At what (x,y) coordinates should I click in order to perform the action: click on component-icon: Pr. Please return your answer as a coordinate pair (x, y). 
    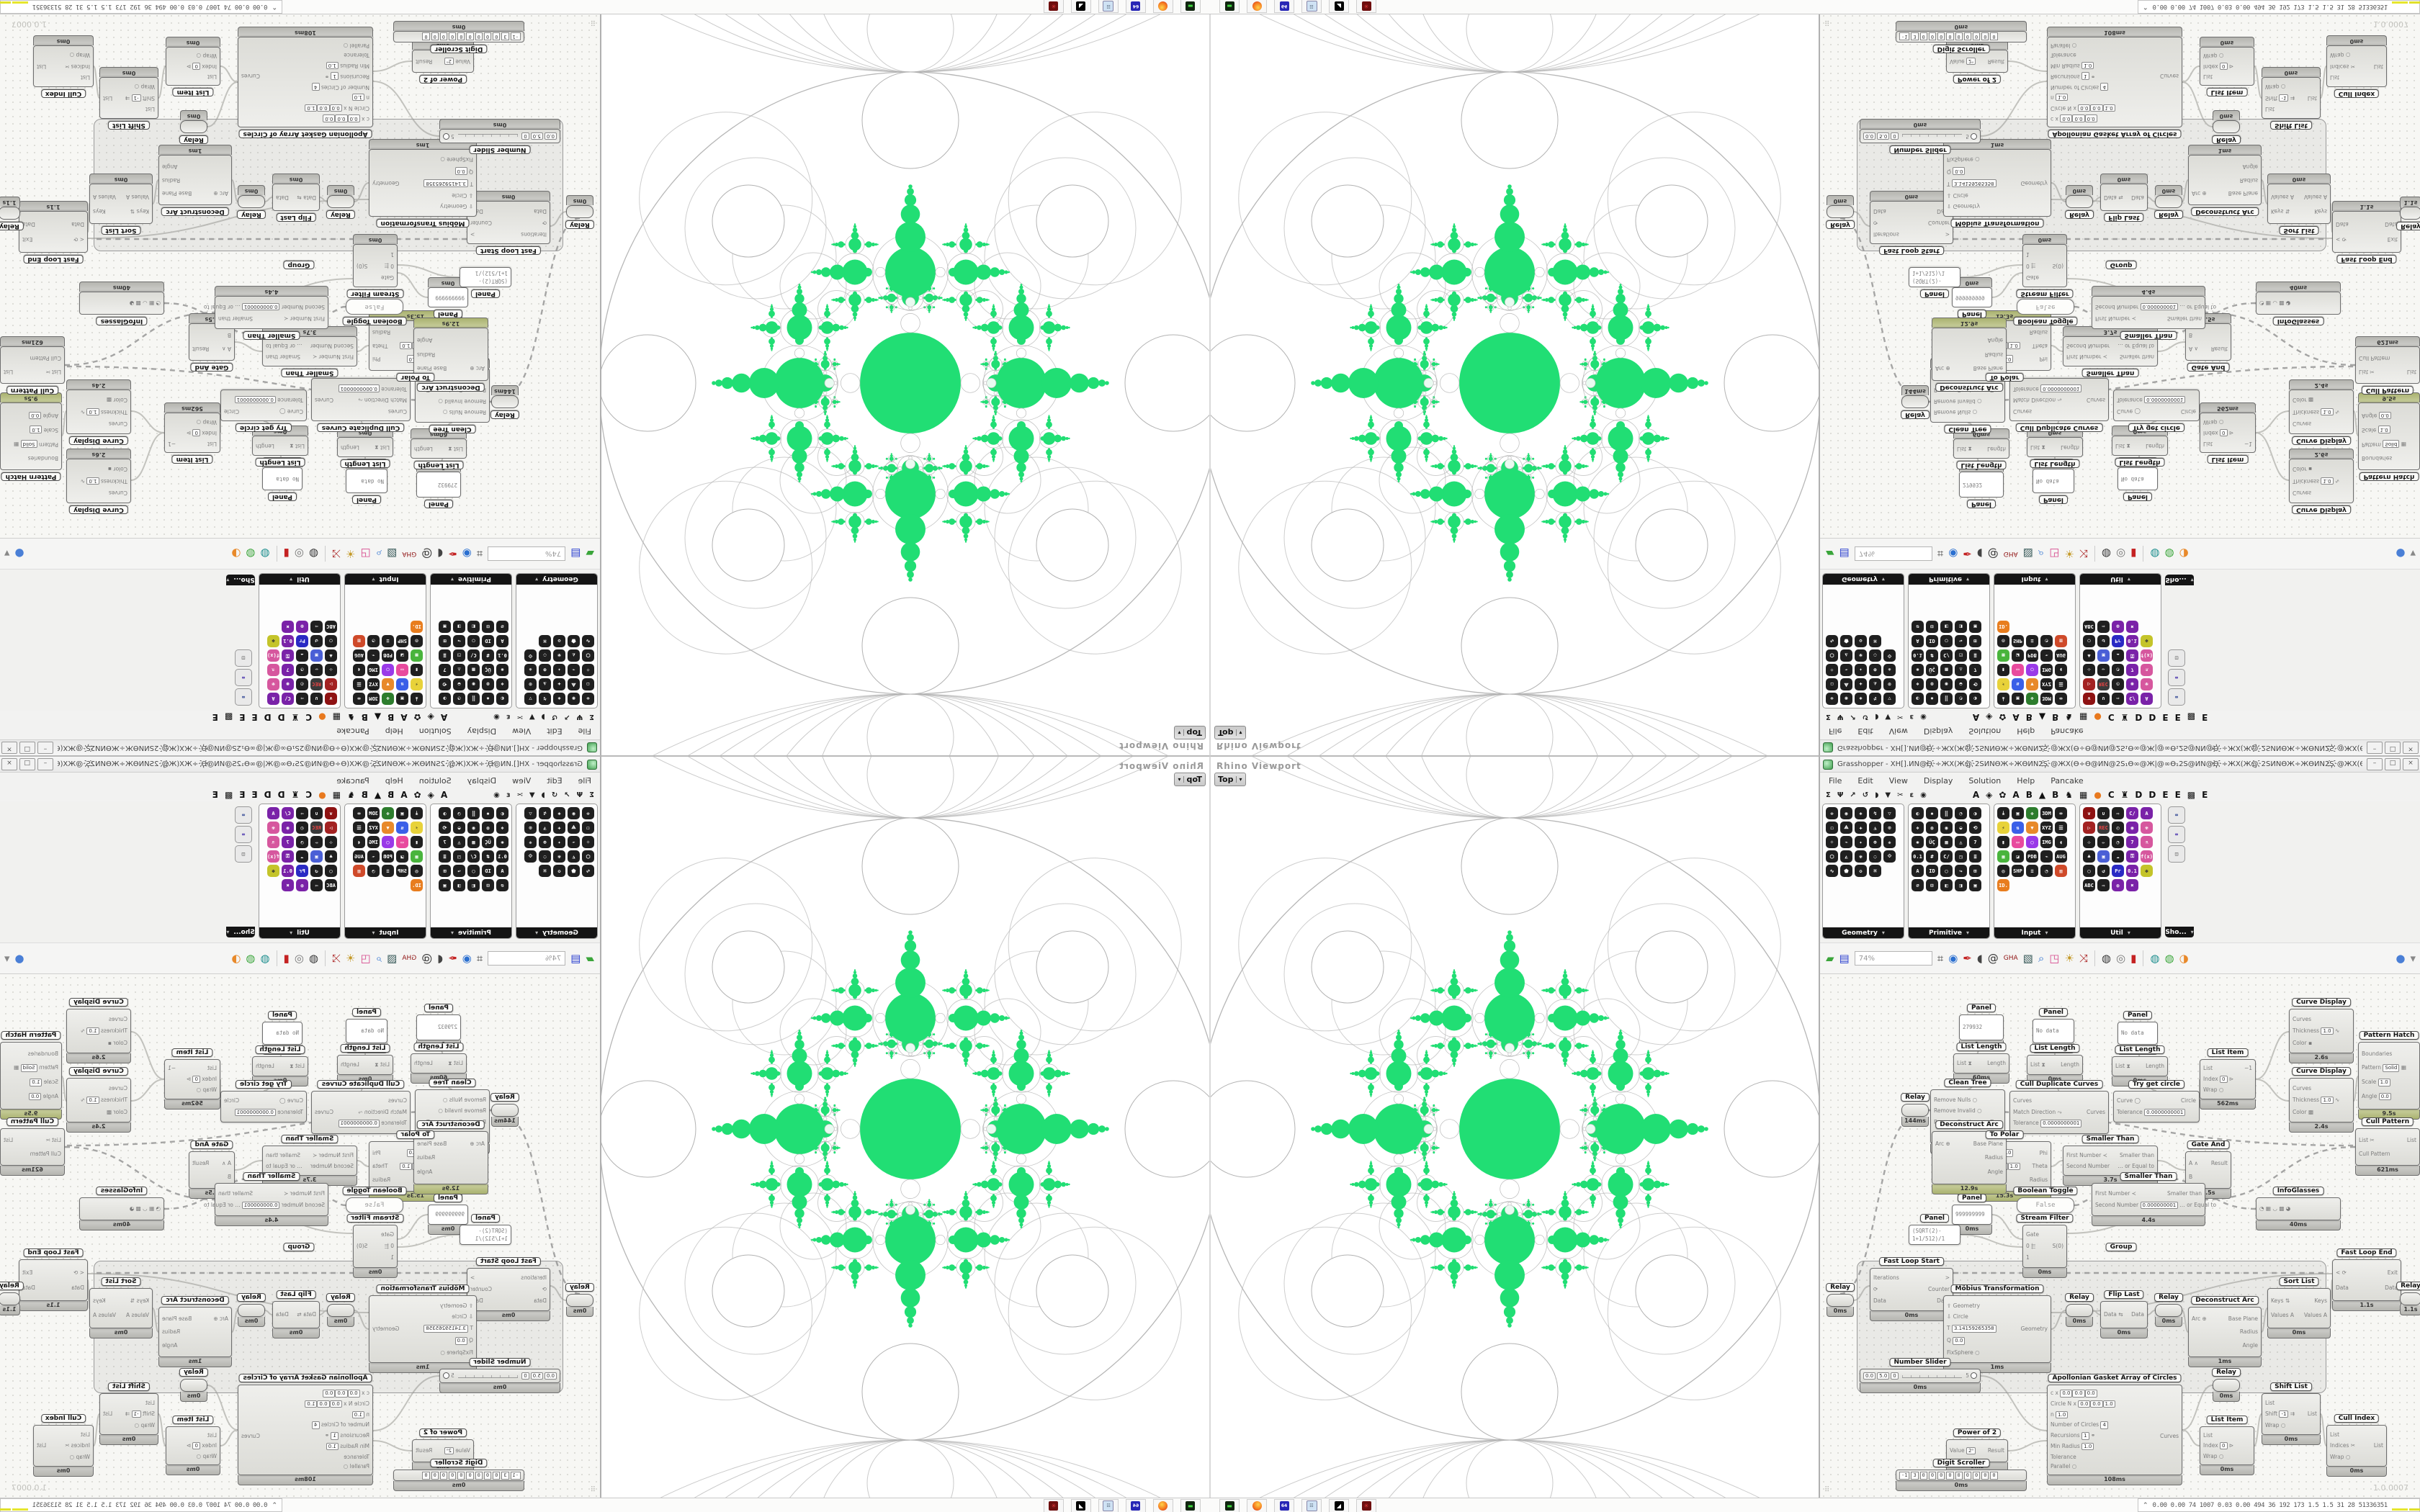
    Looking at the image, I should click on (302, 871).